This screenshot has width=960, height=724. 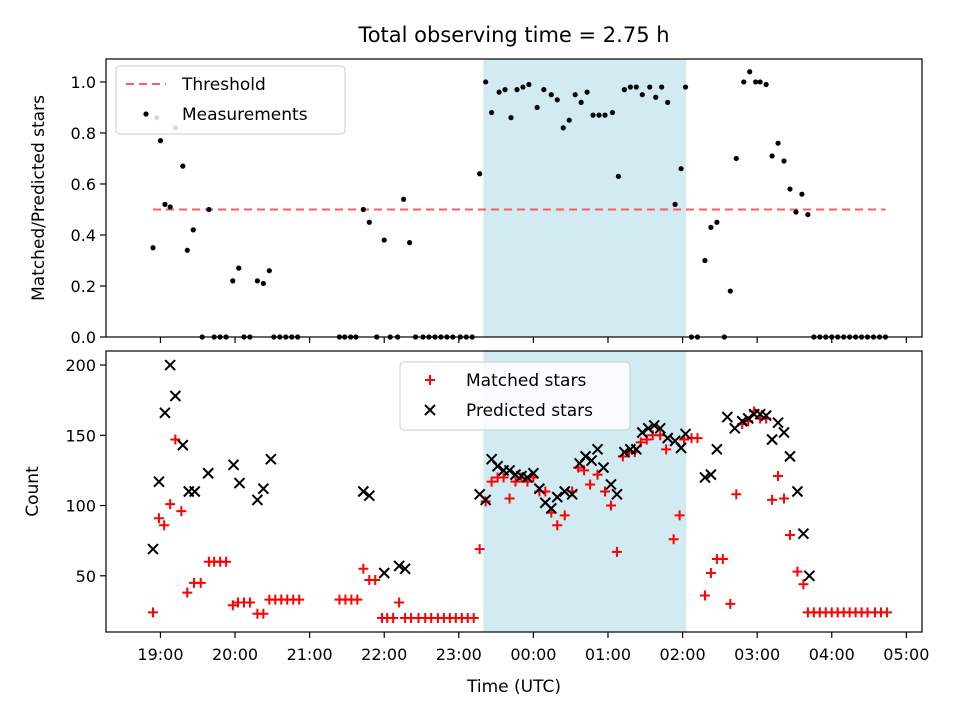 What do you see at coordinates (608, 654) in the screenshot?
I see `x-tick-label: 01:00` at bounding box center [608, 654].